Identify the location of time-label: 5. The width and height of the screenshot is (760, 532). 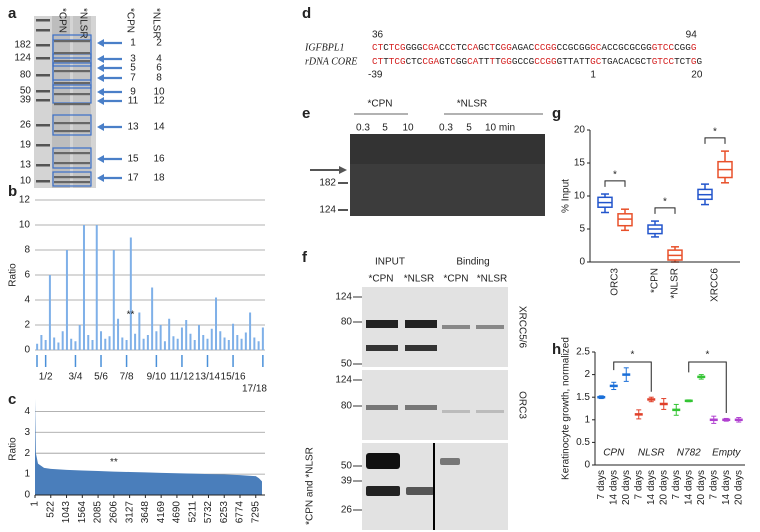
(469, 128).